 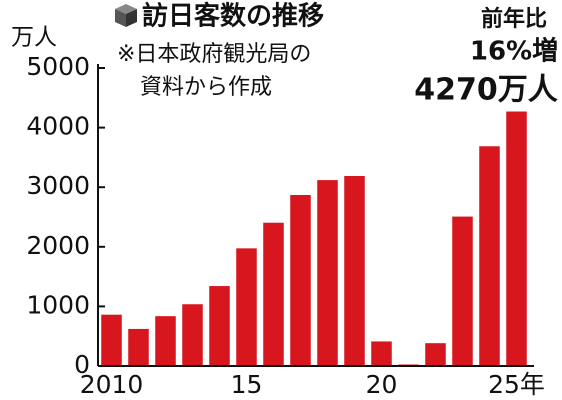 I want to click on note-line: 資料から作成, so click(x=206, y=87).